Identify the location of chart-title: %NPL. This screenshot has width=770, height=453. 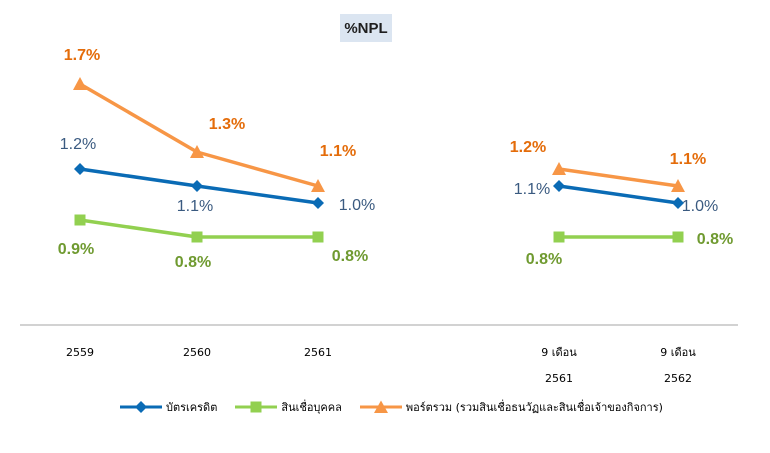
(366, 28).